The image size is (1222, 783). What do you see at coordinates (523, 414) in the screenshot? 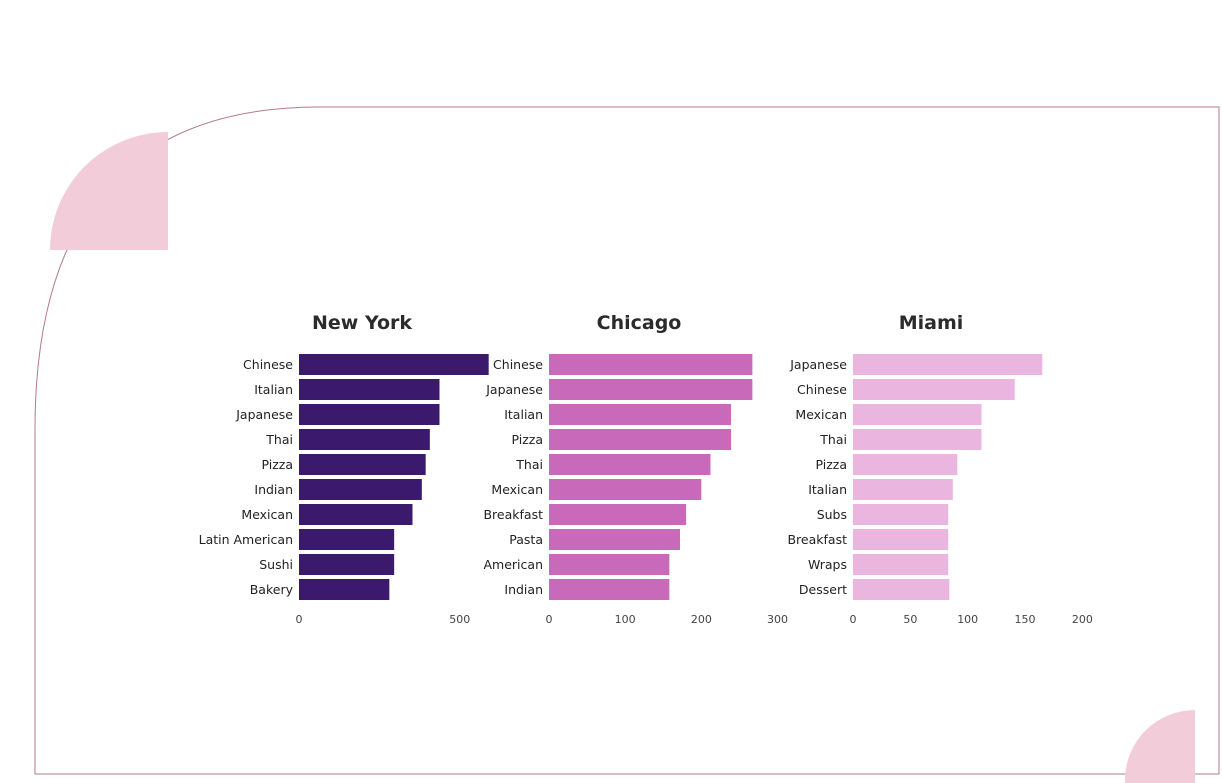
I see `category-label-chicago: Italian` at bounding box center [523, 414].